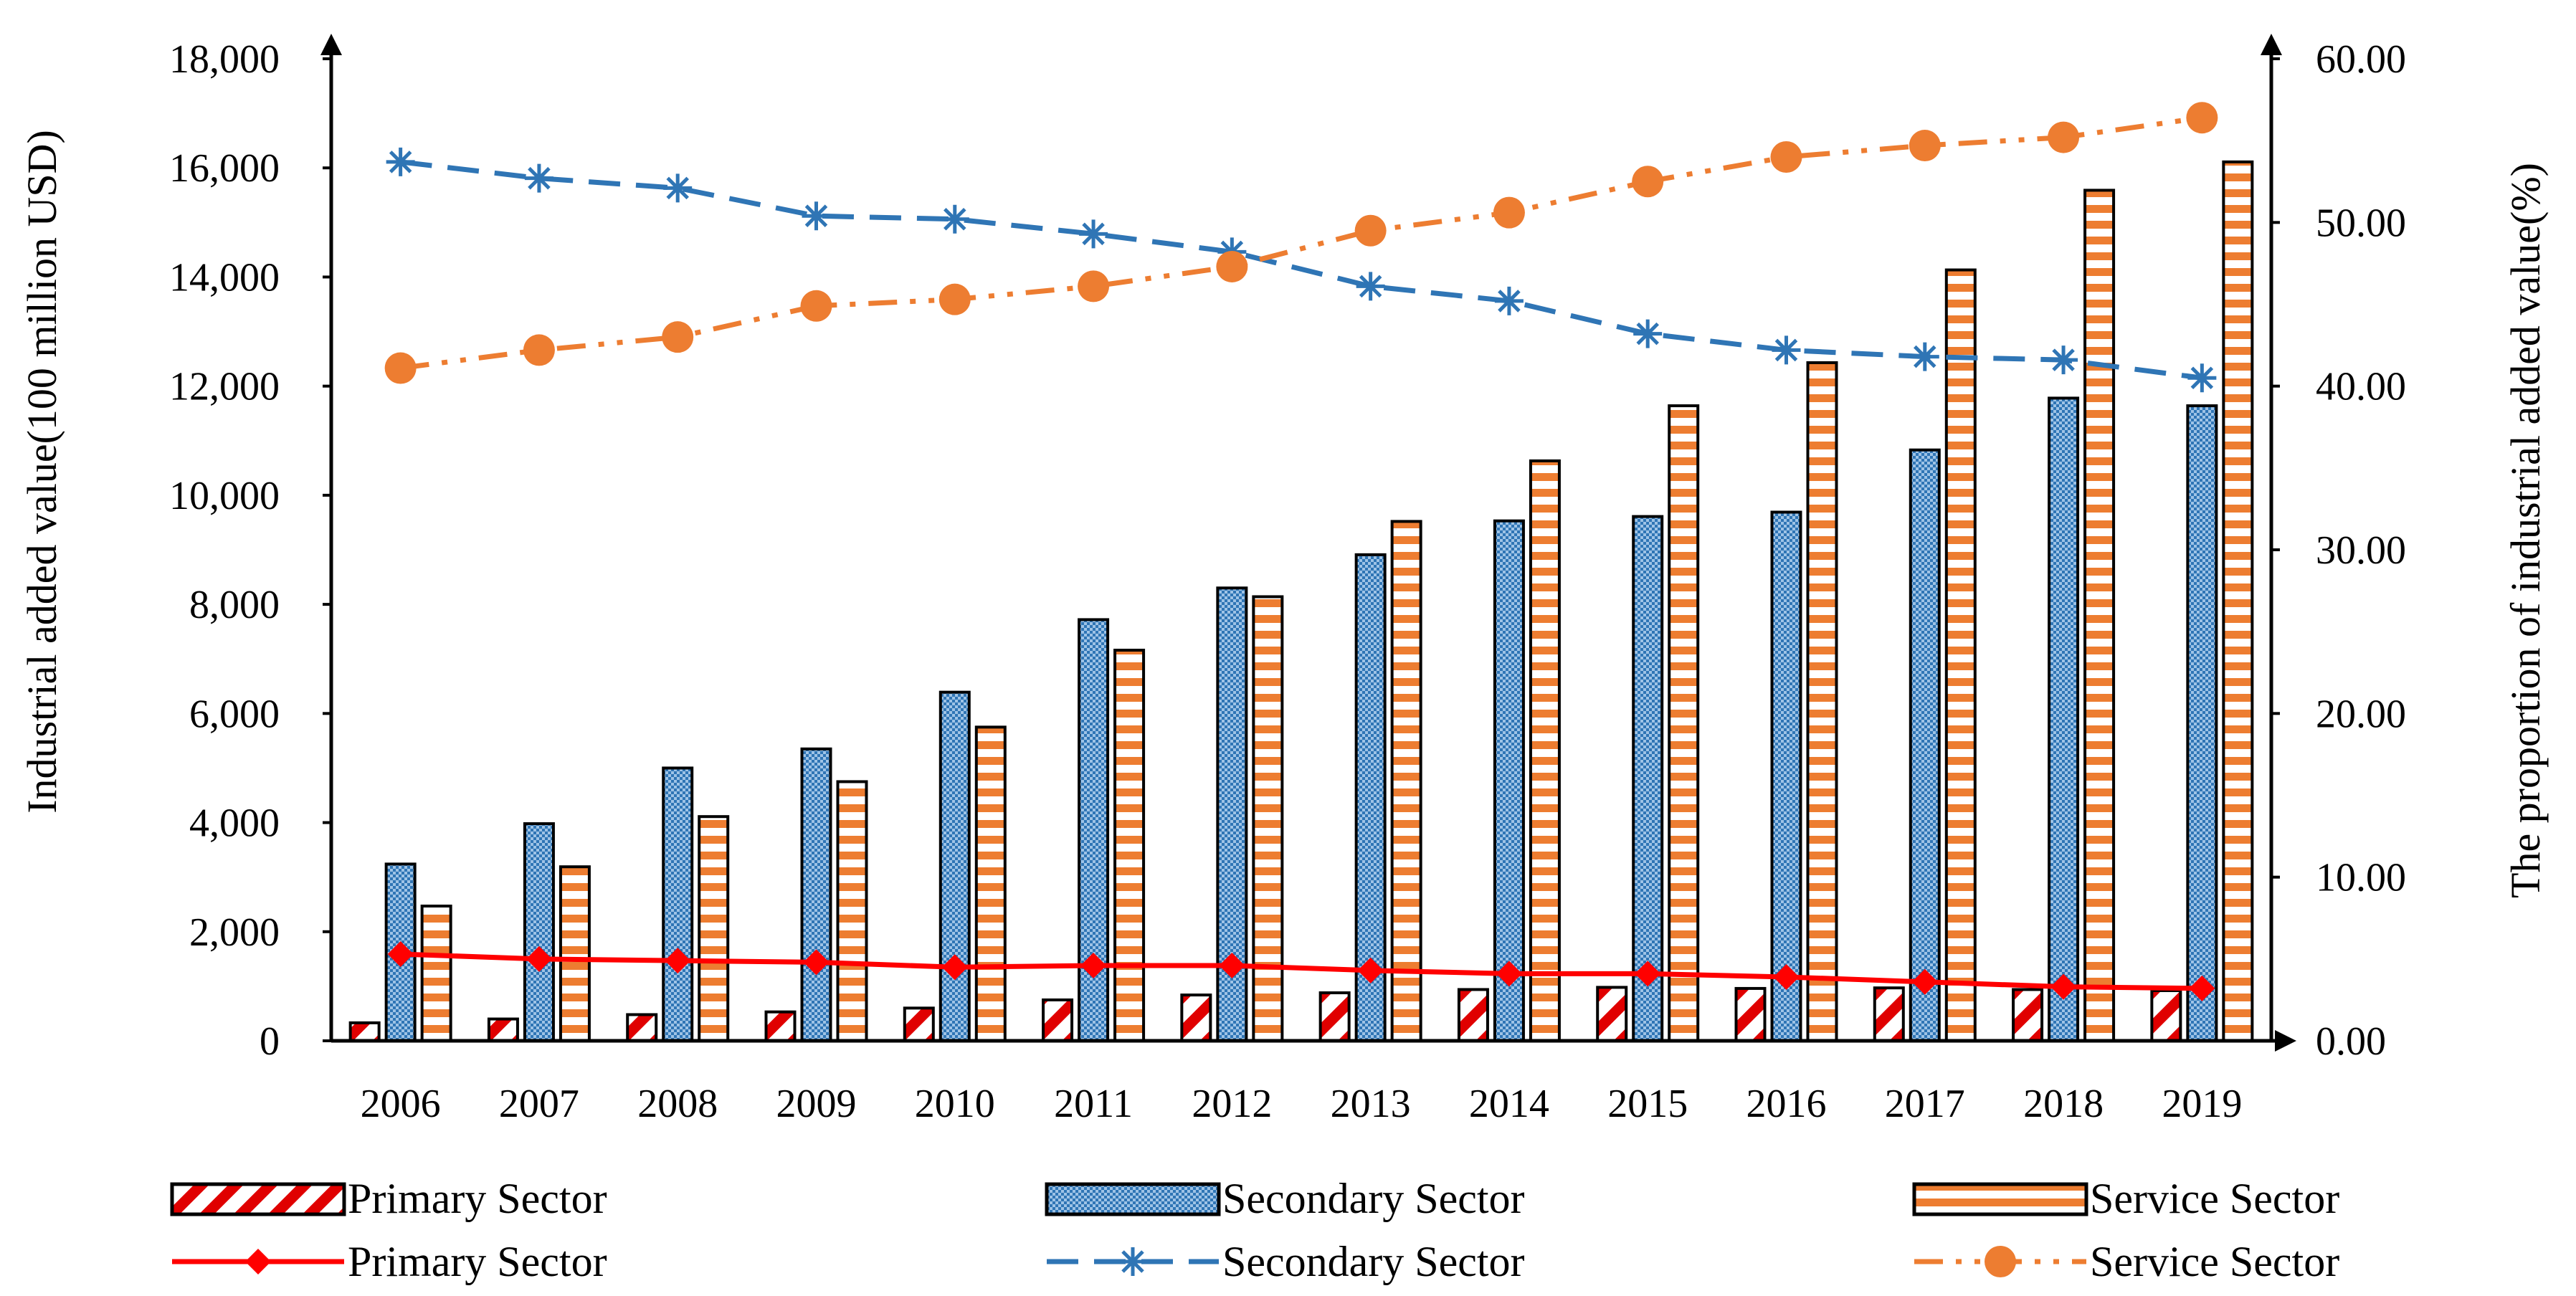 Image resolution: width=2576 pixels, height=1296 pixels. Describe the element at coordinates (1133, 1199) in the screenshot. I see `legend-swatch-bar-secondary-sector` at that location.